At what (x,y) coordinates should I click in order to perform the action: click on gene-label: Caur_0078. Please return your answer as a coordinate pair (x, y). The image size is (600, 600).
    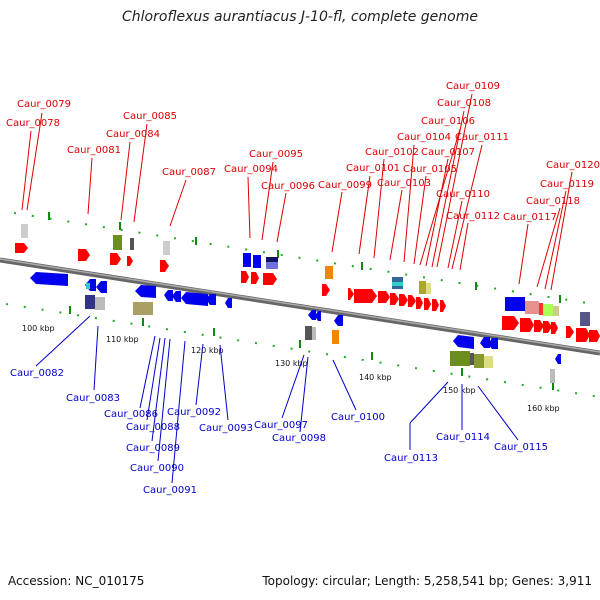
    Looking at the image, I should click on (33, 123).